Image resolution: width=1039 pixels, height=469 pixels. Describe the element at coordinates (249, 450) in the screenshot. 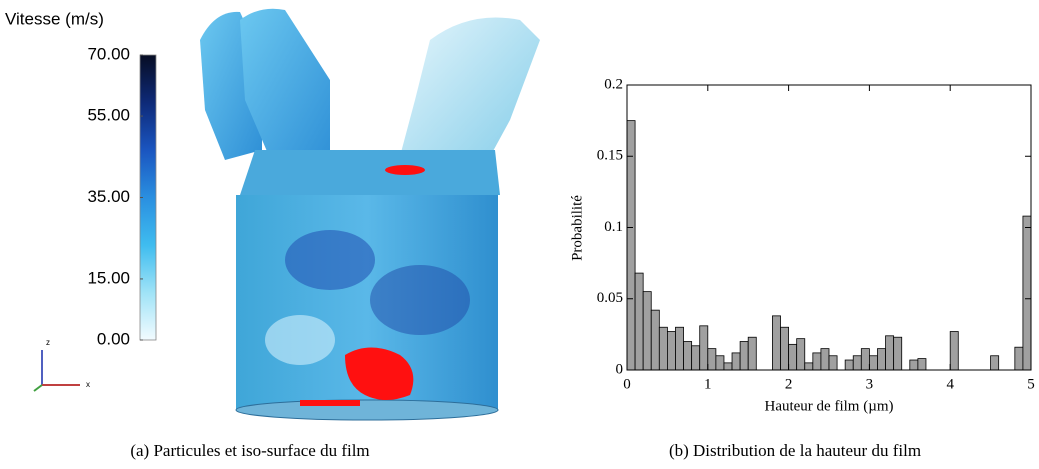

I see `caption: (a) Particules et iso-surface du film` at that location.